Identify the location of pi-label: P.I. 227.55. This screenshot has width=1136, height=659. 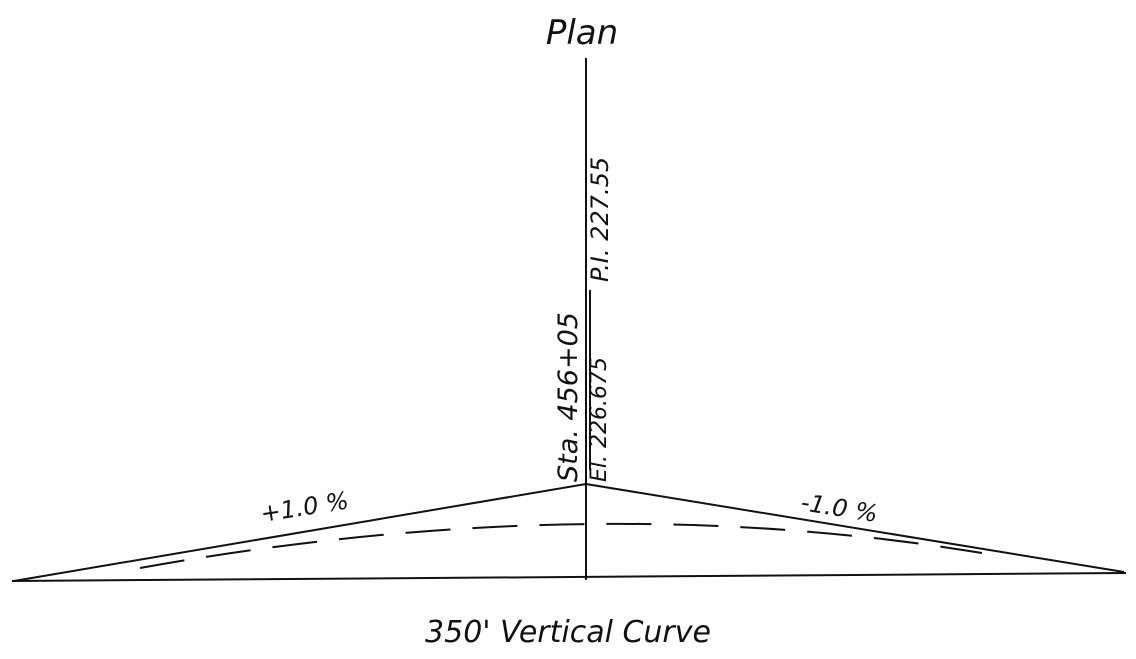
(600, 219).